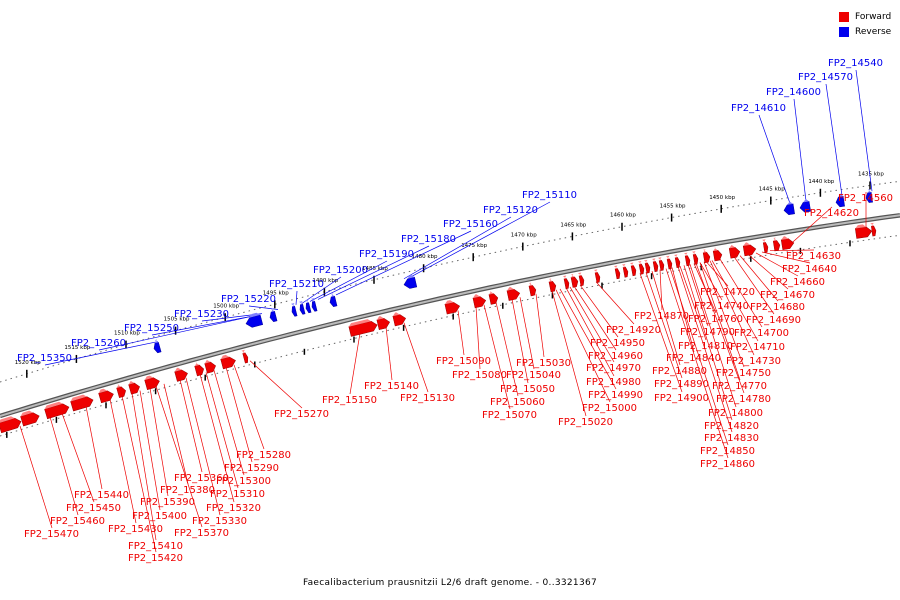 The image size is (900, 600). Describe the element at coordinates (296, 284) in the screenshot. I see `label-fp2-15210: FP2_15210` at that location.